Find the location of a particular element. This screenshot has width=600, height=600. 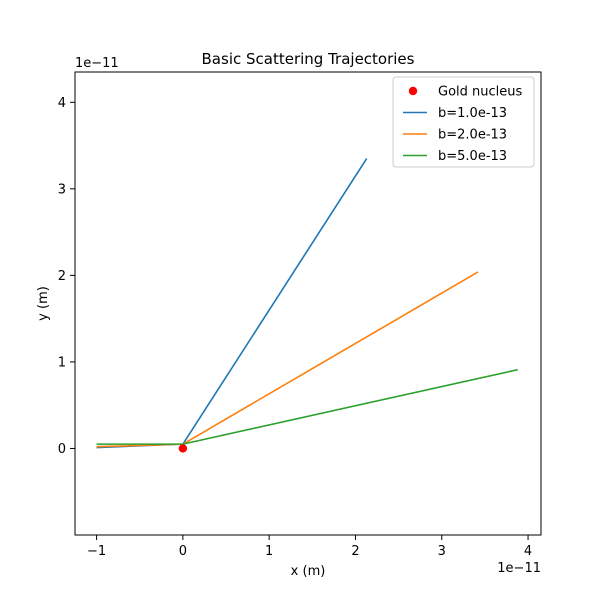

chart-title: Basic Scattering Trajectories is located at coordinates (308, 59).